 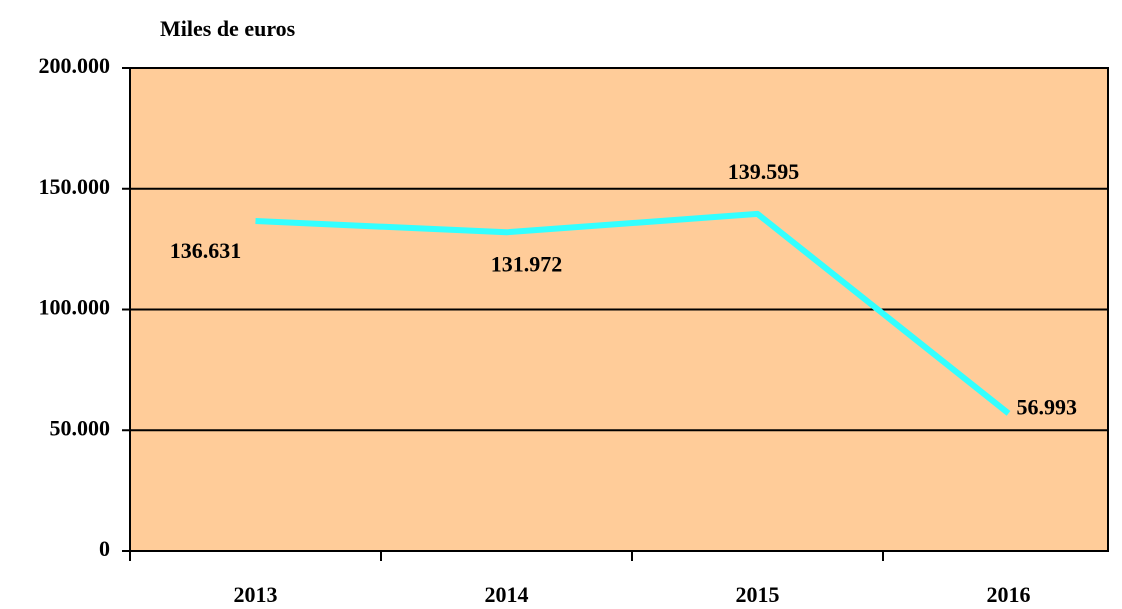 I want to click on data-label: 136.631, so click(x=206, y=250).